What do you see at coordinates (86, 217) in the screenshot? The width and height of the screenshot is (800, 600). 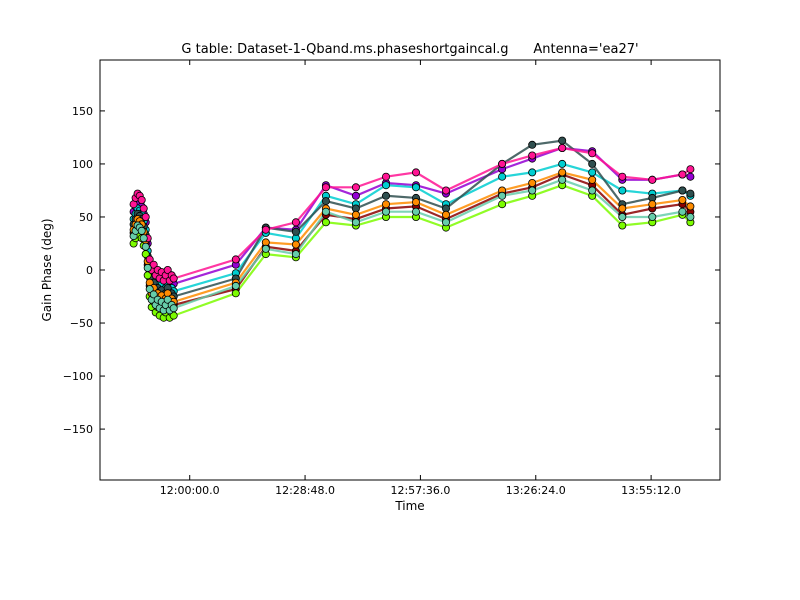 I see `y-tick-label: 50` at bounding box center [86, 217].